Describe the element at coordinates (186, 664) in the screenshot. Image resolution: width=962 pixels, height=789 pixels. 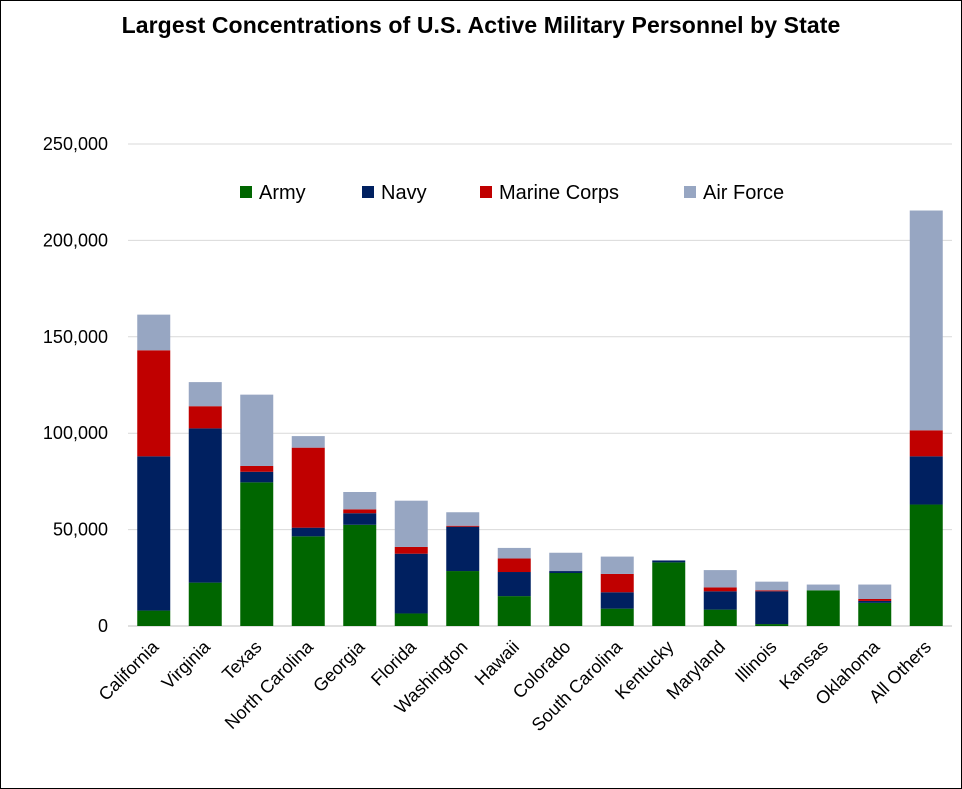
I see `x-tick-label: Virginia` at that location.